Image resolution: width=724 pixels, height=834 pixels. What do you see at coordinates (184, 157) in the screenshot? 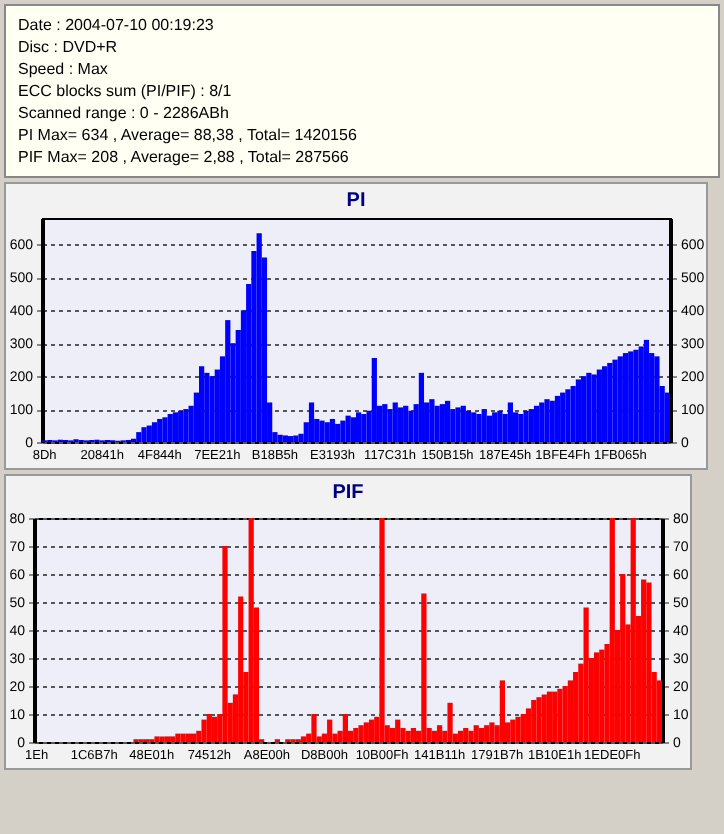
I see `text: PIF Max= 208 , Average= 2,88 , Total= 287566` at bounding box center [184, 157].